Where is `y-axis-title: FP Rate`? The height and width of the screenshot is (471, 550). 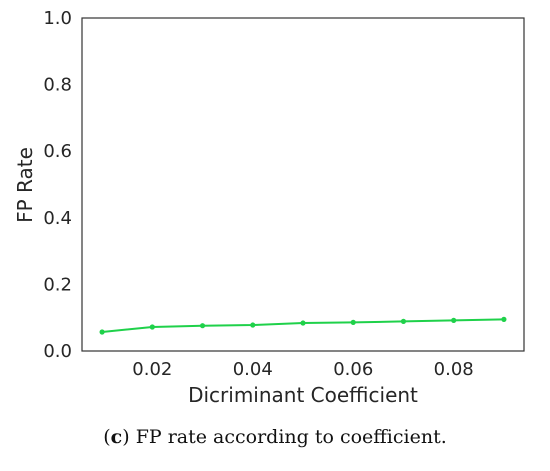
y-axis-title: FP Rate is located at coordinates (25, 185).